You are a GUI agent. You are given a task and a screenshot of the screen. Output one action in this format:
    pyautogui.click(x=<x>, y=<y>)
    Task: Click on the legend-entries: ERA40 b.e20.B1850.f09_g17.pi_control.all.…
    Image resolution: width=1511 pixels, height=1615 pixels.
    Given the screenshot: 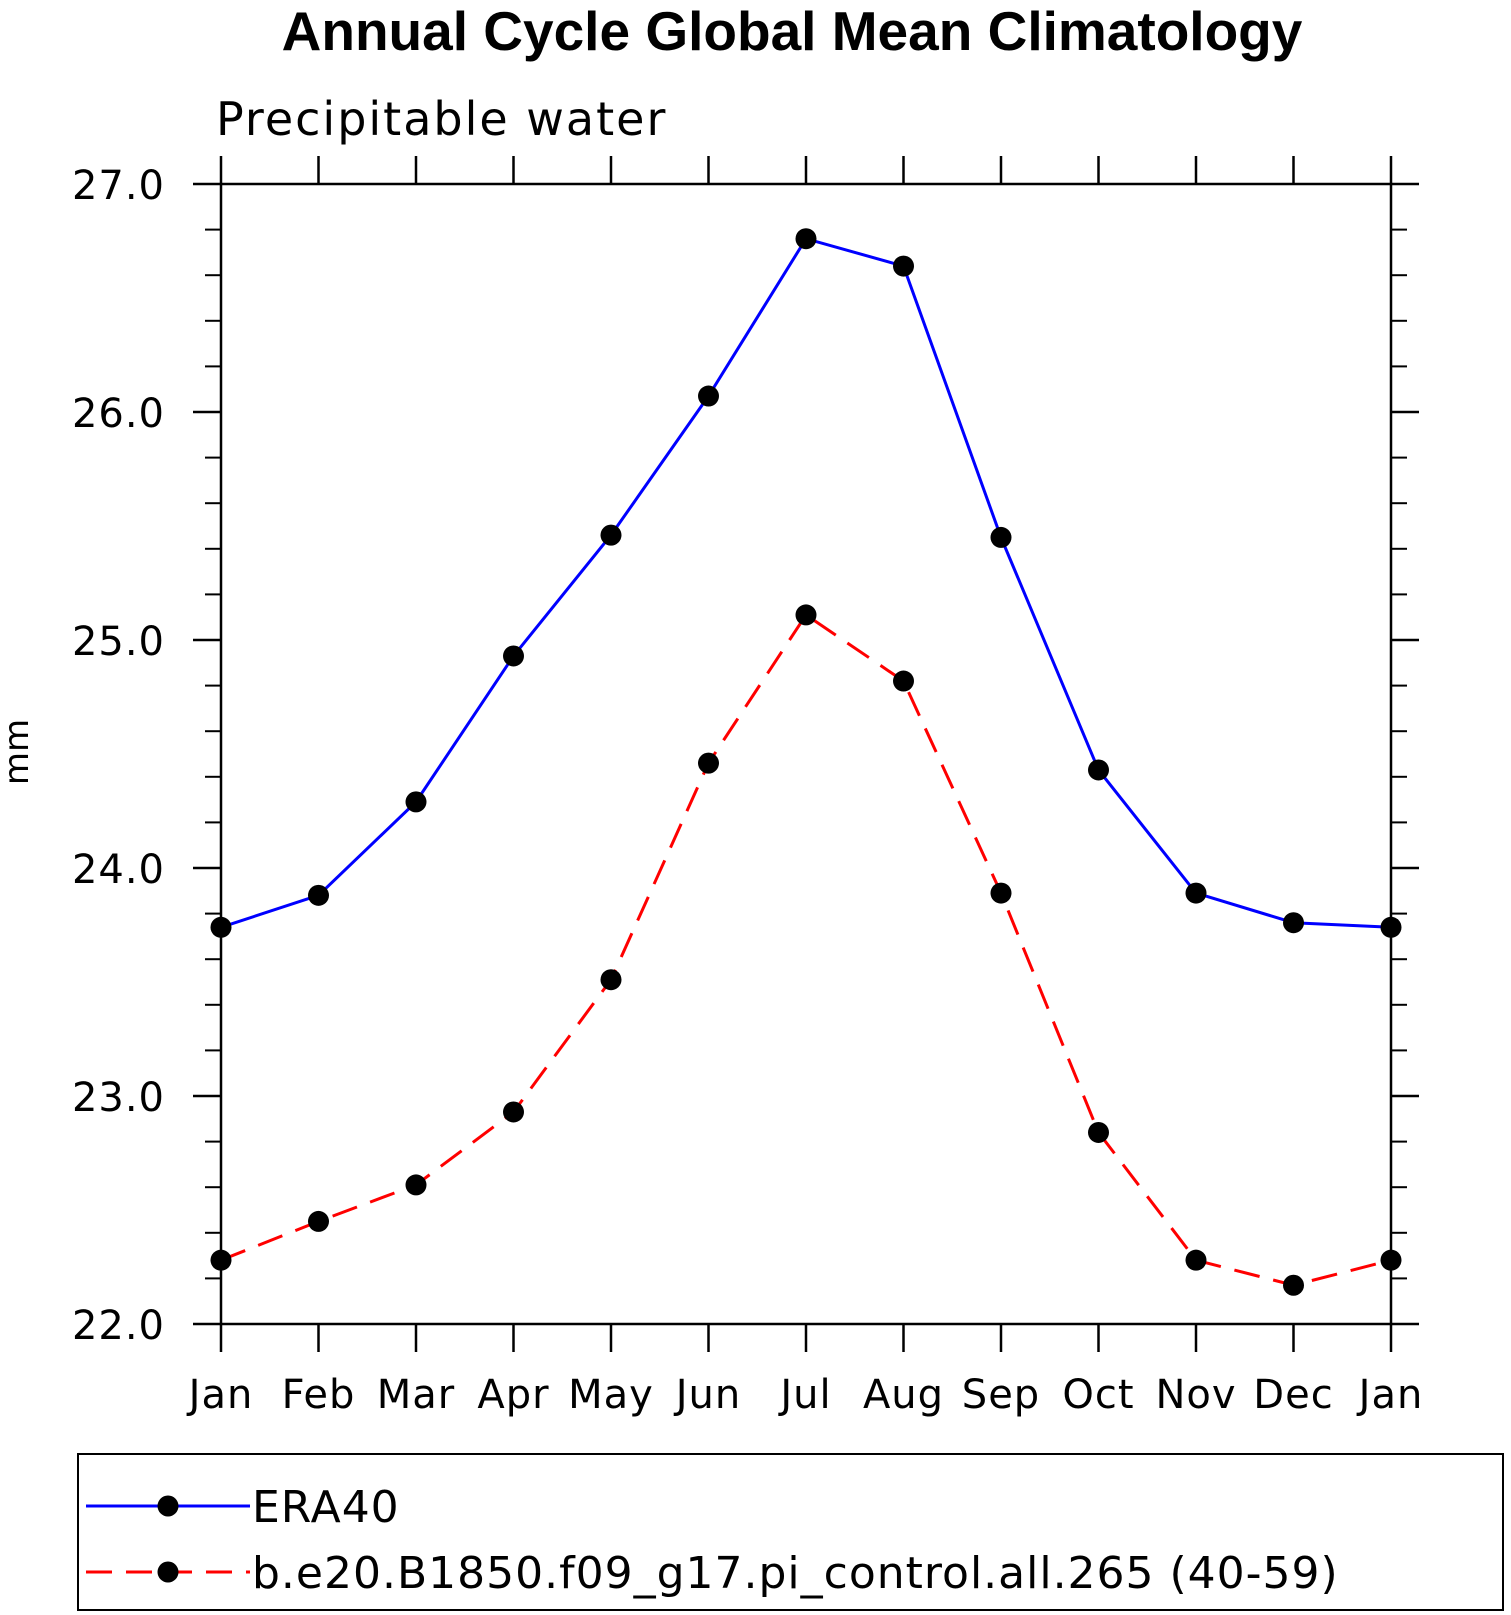 What is the action you would take?
    pyautogui.click(x=712, y=1540)
    